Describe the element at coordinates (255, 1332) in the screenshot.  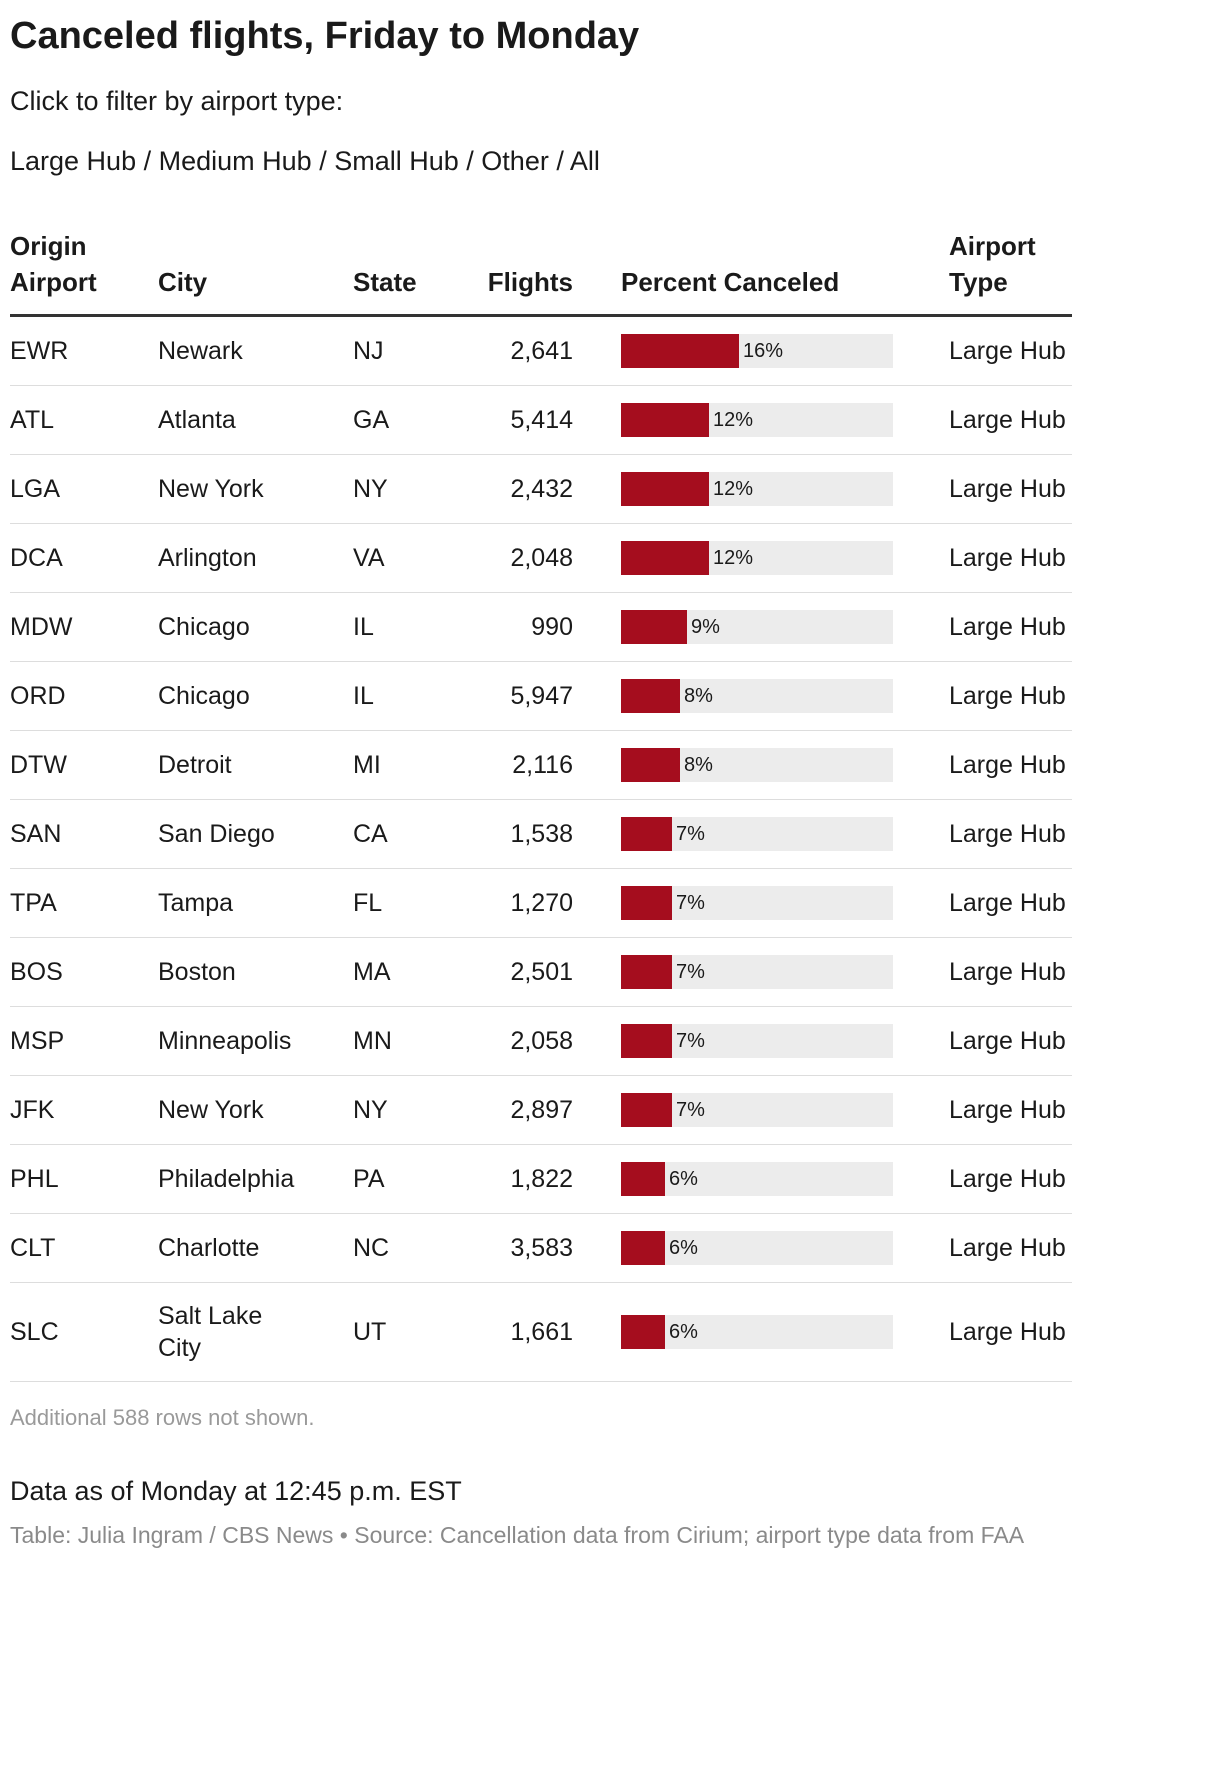
I see `cell-city: Salt Lake City` at that location.